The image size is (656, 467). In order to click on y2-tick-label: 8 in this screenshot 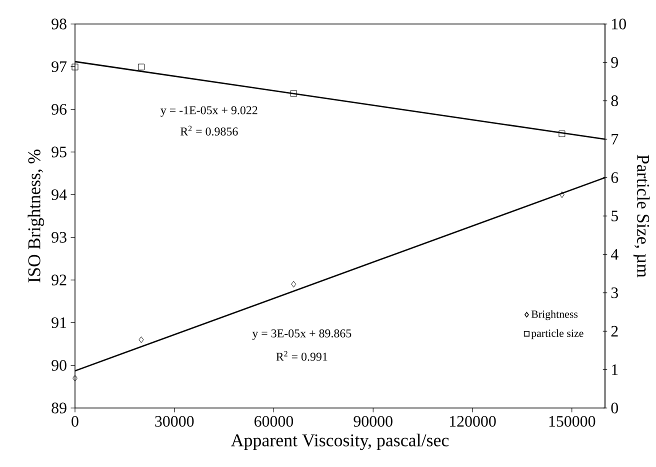, I will do `click(614, 100)`.